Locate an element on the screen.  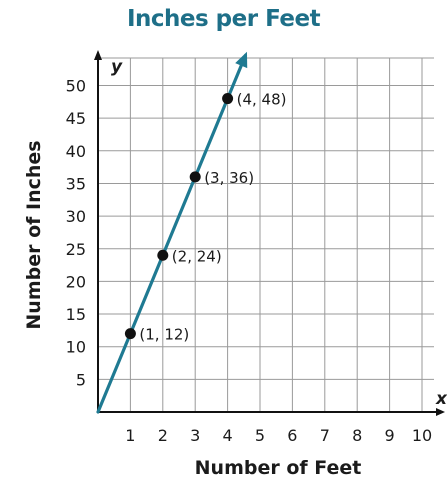
y-axis-title: Number of Inches is located at coordinates (34, 234).